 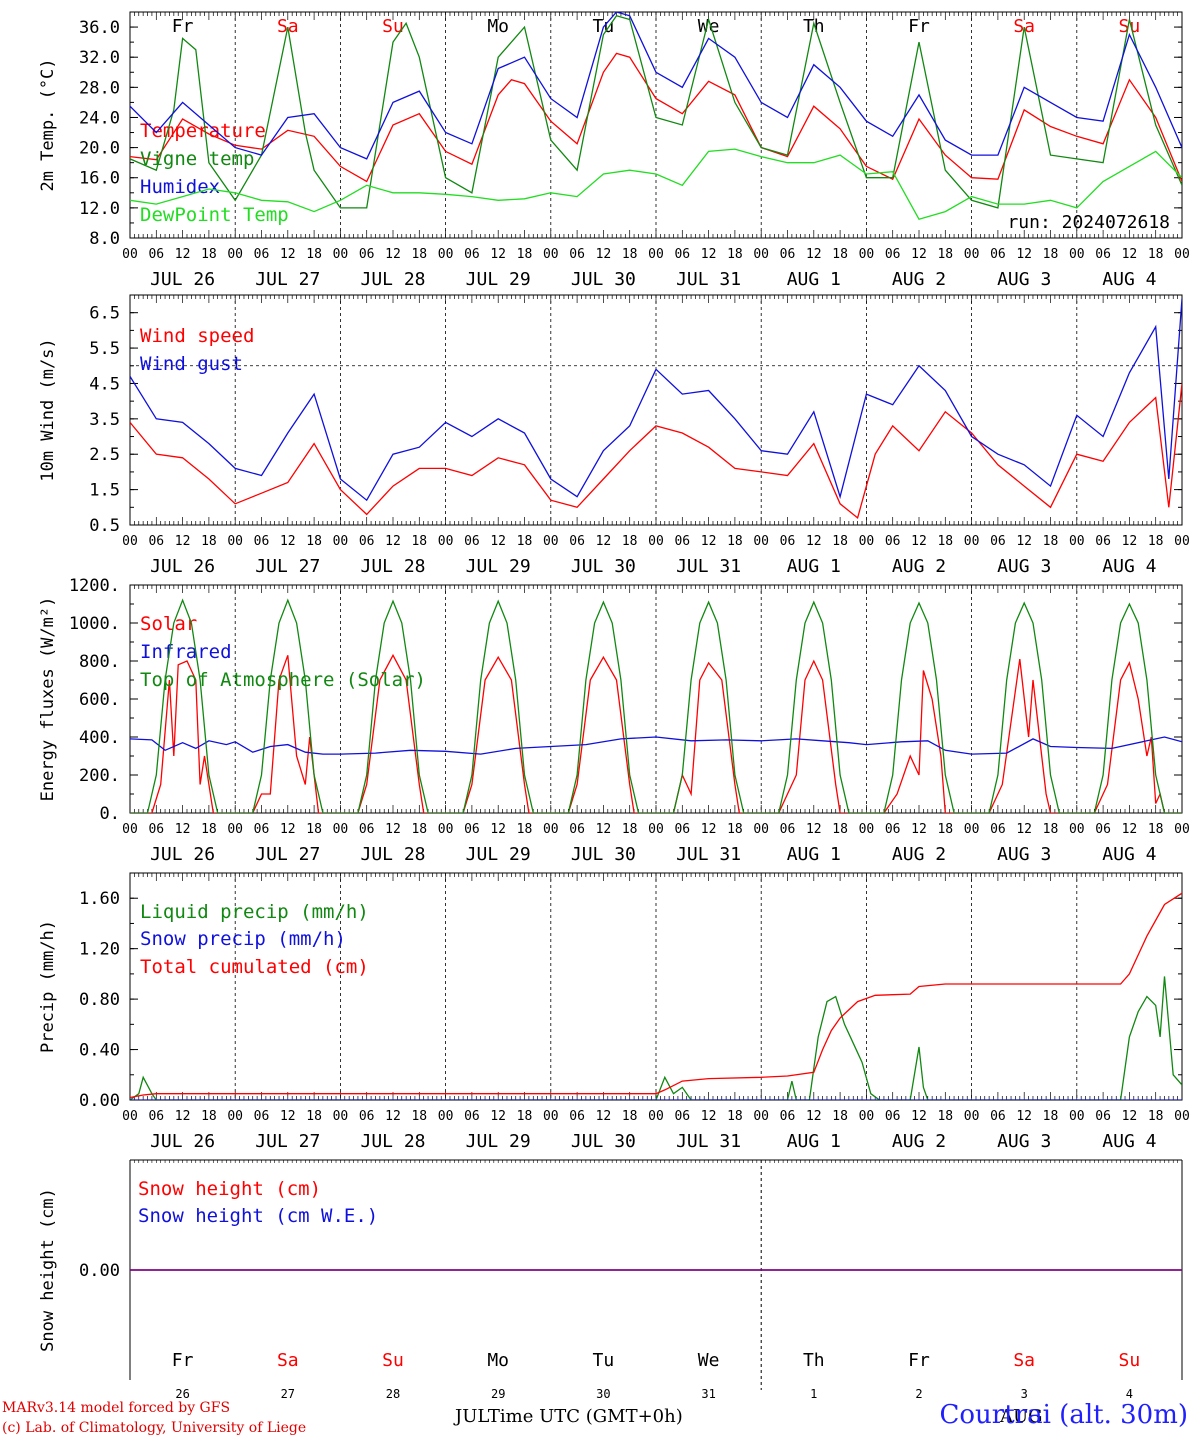 I want to click on y-tick-label: 16.0, so click(x=99, y=179).